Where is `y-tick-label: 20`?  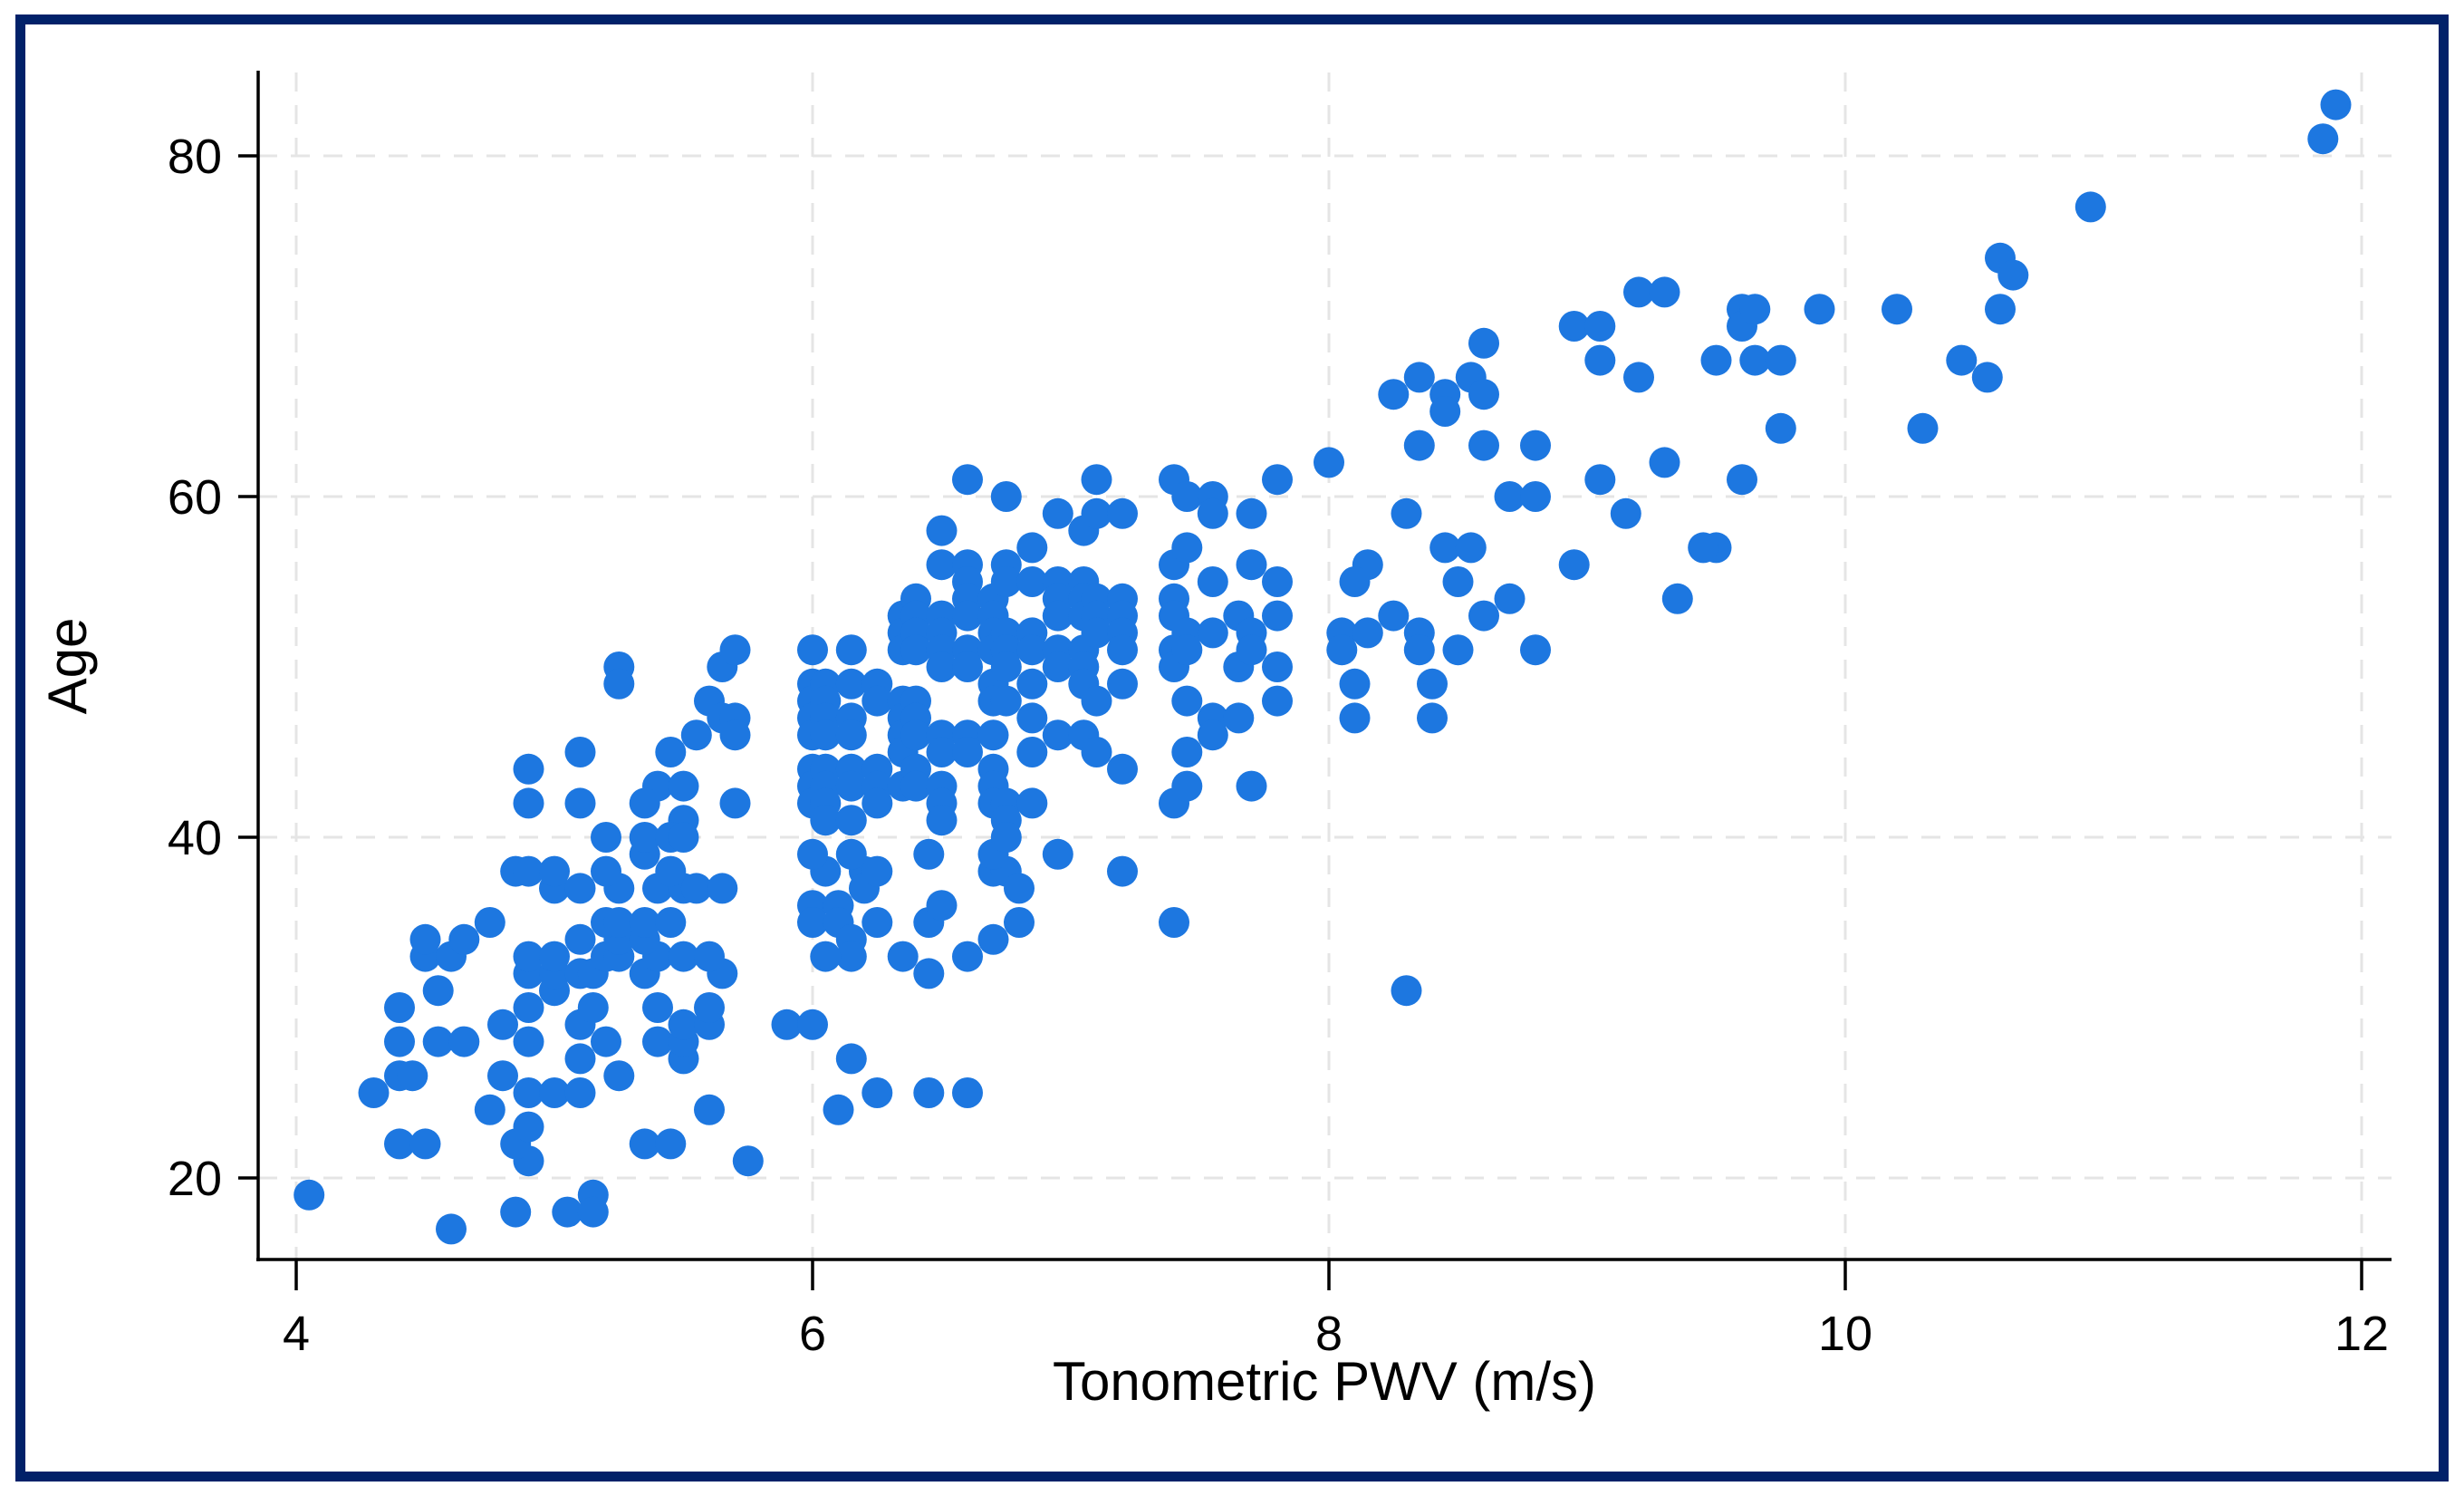
y-tick-label: 20 is located at coordinates (195, 1179).